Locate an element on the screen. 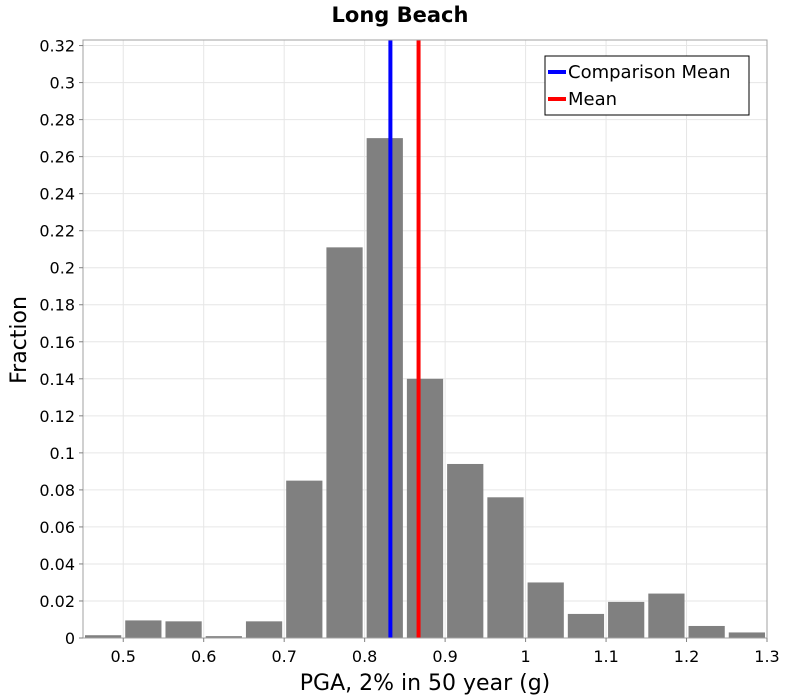 Image resolution: width=800 pixels, height=700 pixels. y-tick-label-1: 0.02 is located at coordinates (57, 601).